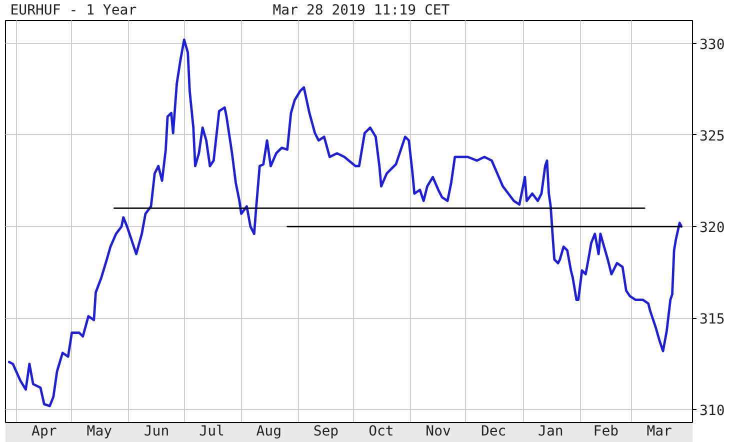  Describe the element at coordinates (493, 432) in the screenshot. I see `x-tick-label: Dec` at that location.